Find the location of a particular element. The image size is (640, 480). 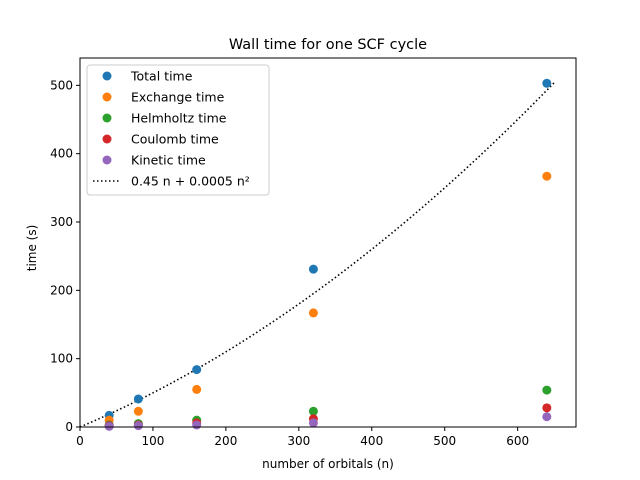

legend-box is located at coordinates (178, 130).